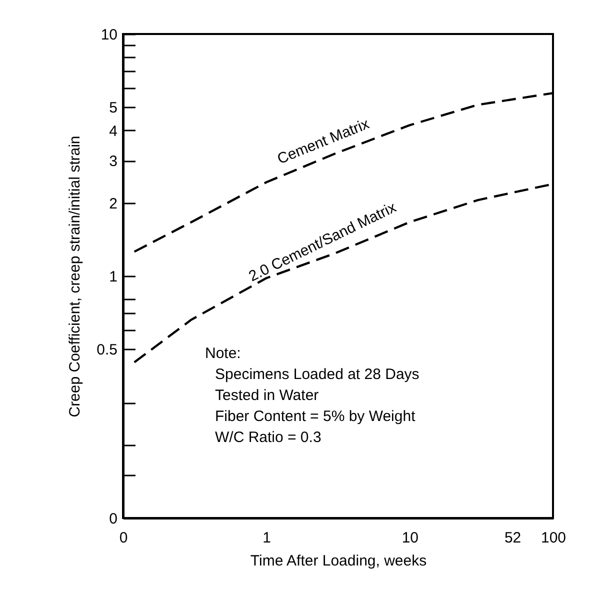  Describe the element at coordinates (410, 538) in the screenshot. I see `x-tick-label: 10` at that location.